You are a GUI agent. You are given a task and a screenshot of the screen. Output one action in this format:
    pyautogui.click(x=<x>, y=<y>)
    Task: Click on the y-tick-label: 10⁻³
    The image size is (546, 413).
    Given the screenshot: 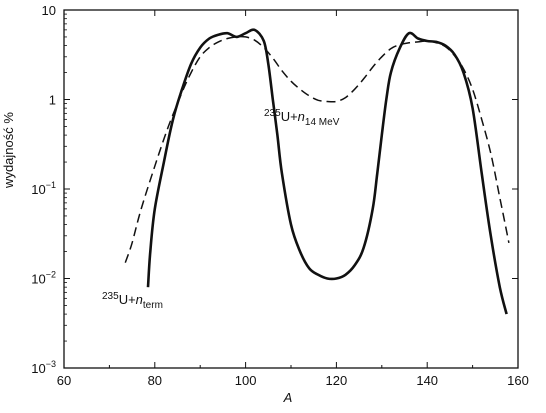 What is the action you would take?
    pyautogui.click(x=43, y=367)
    